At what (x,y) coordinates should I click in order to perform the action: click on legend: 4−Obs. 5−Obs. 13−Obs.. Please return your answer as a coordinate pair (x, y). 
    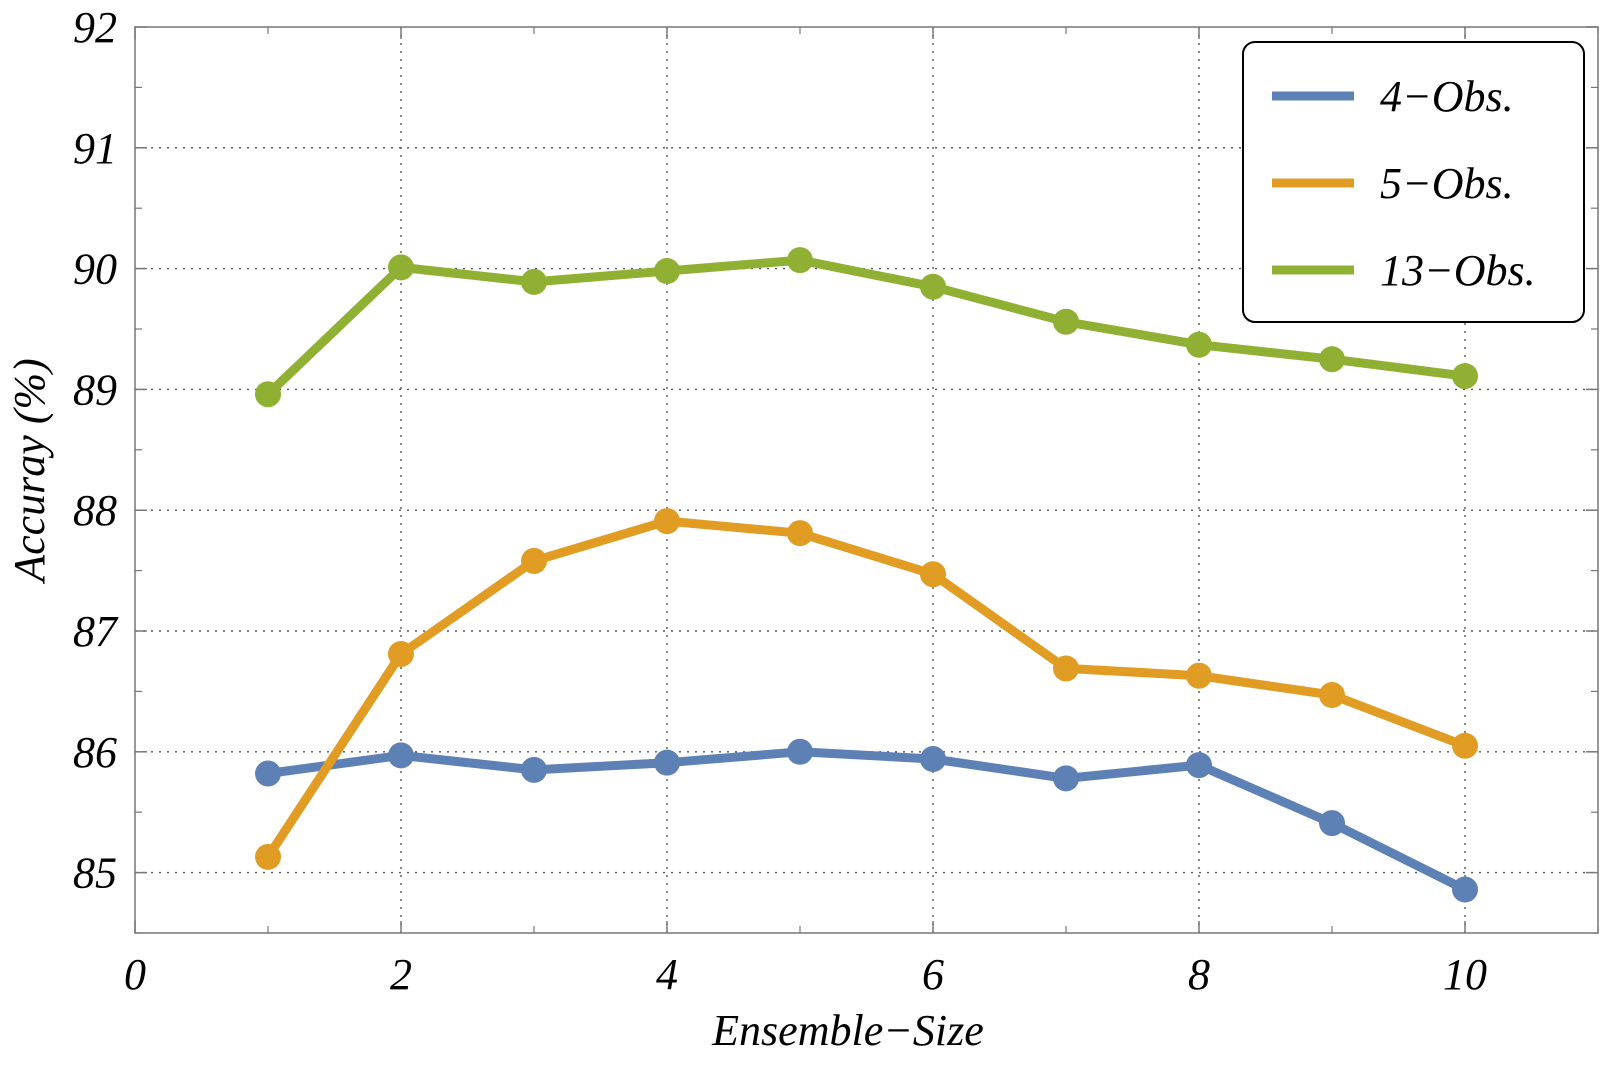
    Looking at the image, I should click on (1413, 182).